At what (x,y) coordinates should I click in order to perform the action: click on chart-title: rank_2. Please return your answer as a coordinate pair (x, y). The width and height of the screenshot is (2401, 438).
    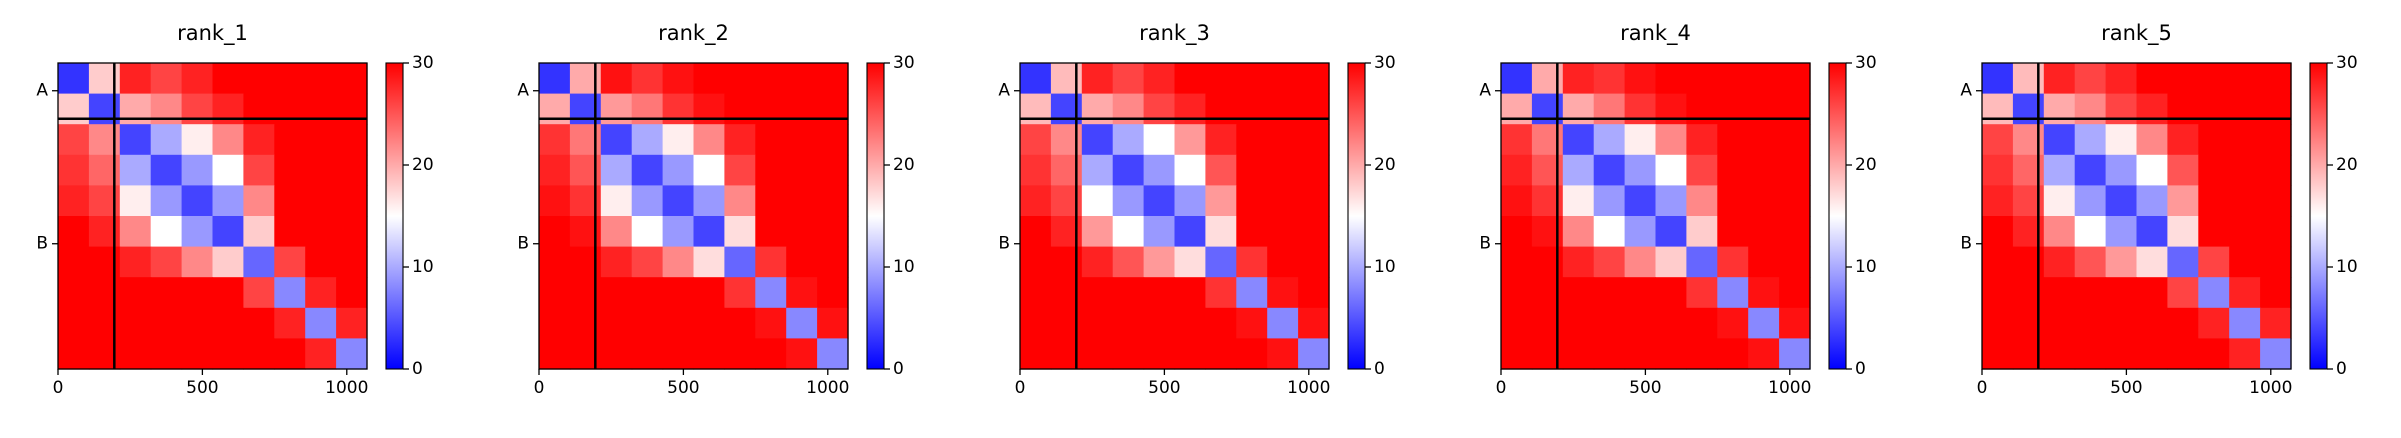
    Looking at the image, I should click on (693, 33).